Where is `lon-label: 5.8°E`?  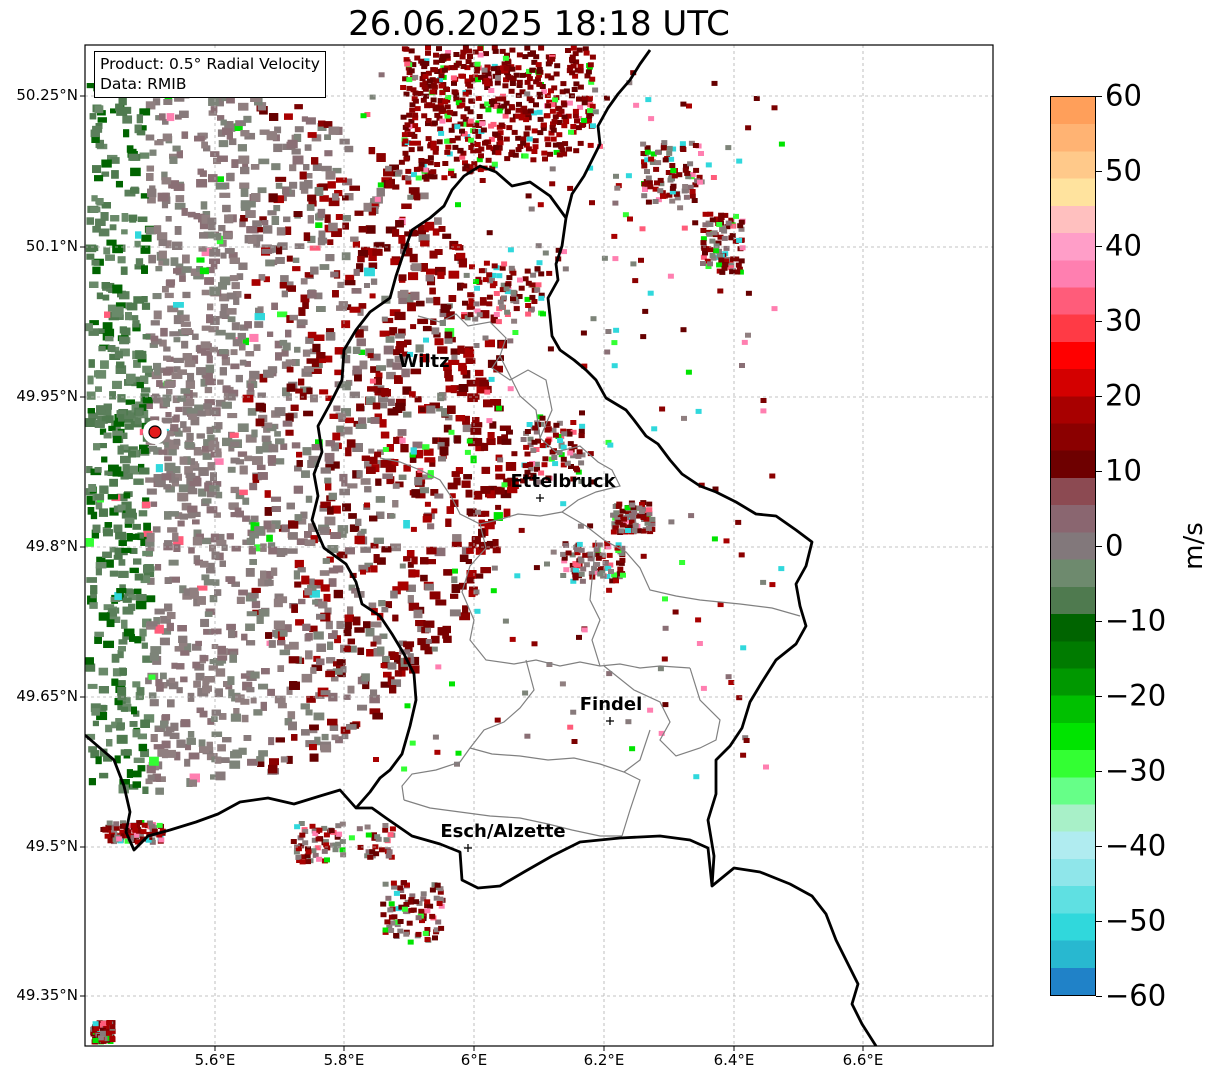
lon-label: 5.8°E is located at coordinates (344, 1060).